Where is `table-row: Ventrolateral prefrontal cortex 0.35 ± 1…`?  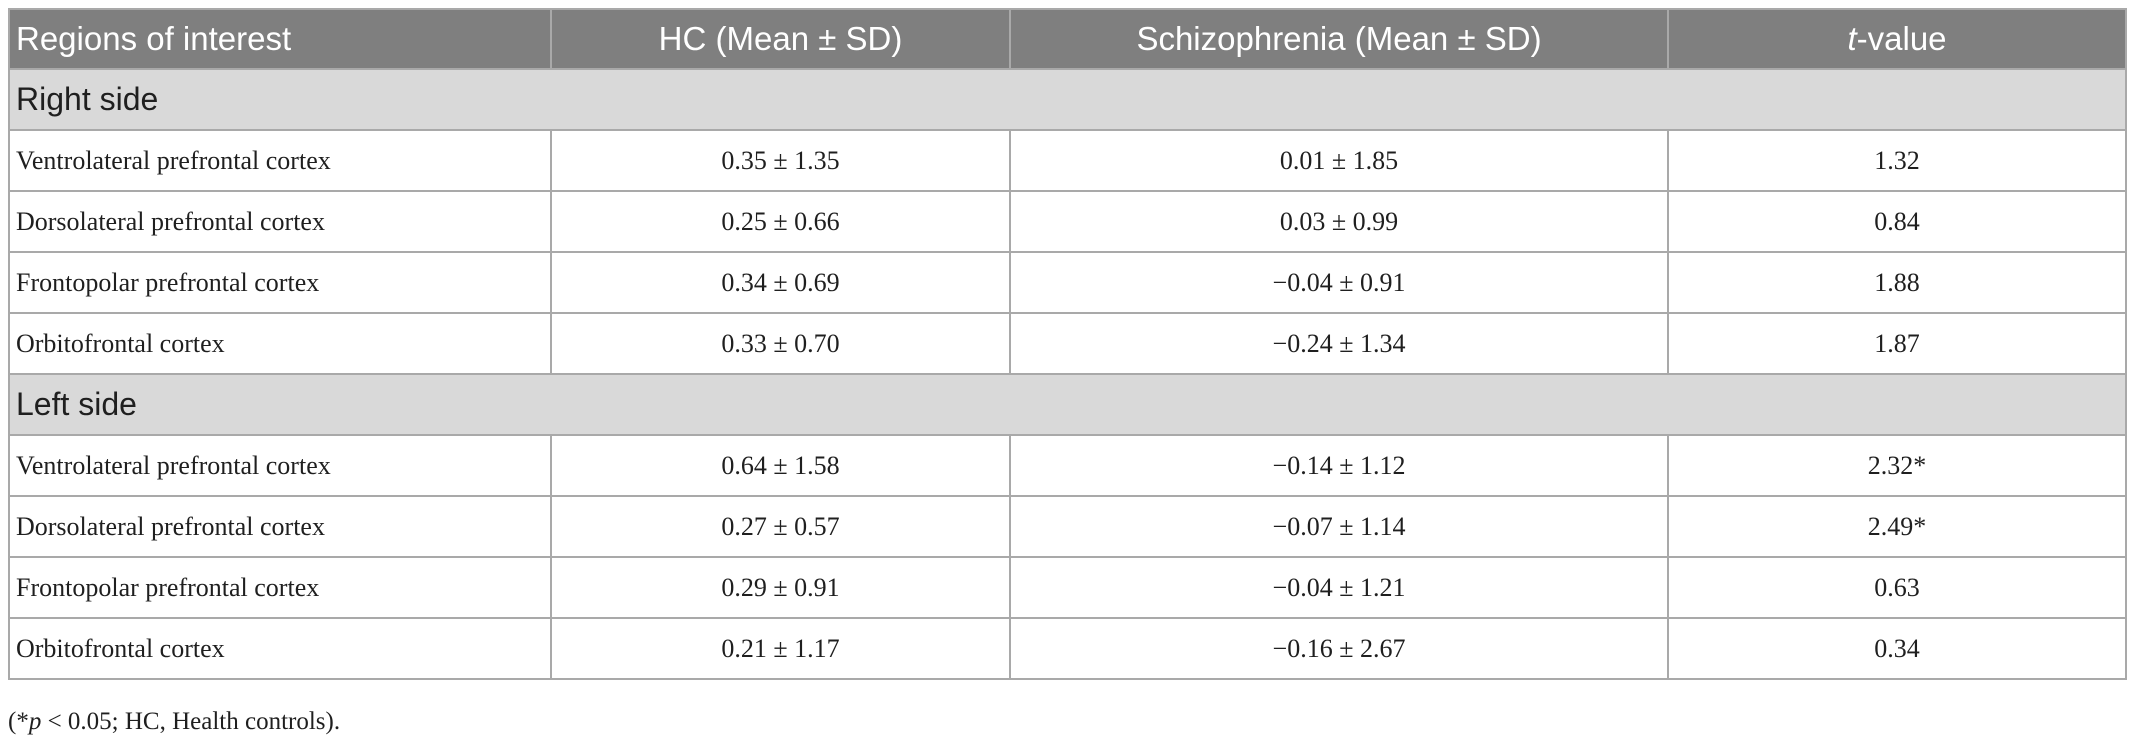
table-row: Ventrolateral prefrontal cortex 0.35 ± 1… is located at coordinates (1067, 160).